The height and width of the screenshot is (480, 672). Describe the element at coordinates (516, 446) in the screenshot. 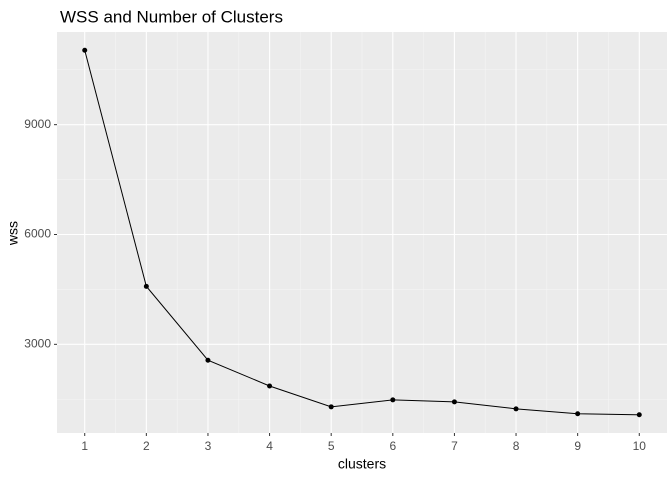

I see `x-tick-label: 8` at that location.